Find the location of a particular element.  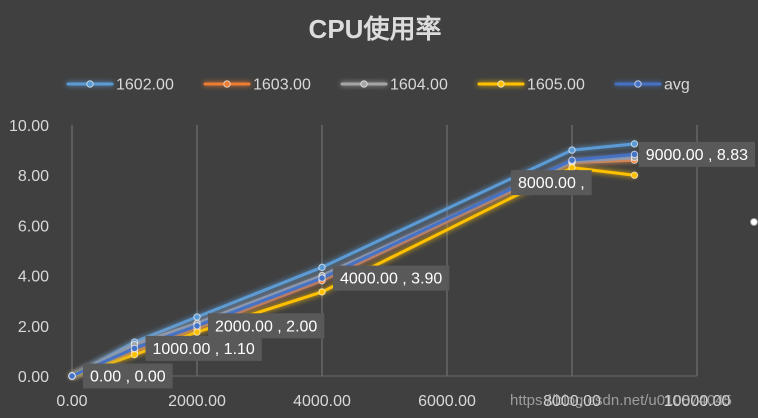

data-label-text: 9000.00 , 8.83 is located at coordinates (697, 155).